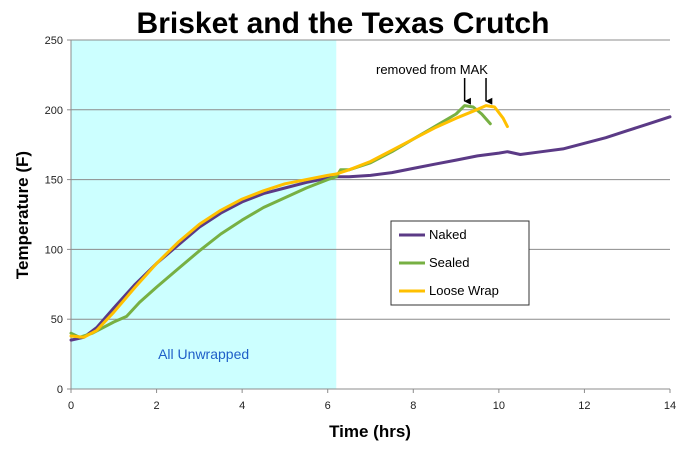  What do you see at coordinates (464, 290) in the screenshot?
I see `legend-label: Loose Wrap` at bounding box center [464, 290].